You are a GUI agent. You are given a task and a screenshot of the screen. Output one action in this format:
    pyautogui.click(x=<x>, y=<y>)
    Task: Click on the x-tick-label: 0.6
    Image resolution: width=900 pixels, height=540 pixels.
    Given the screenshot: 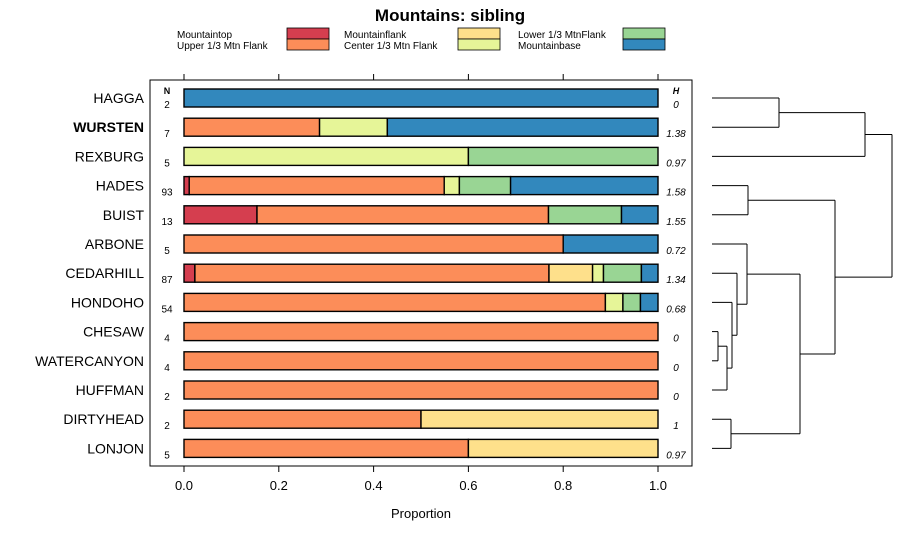 What is the action you would take?
    pyautogui.click(x=468, y=485)
    